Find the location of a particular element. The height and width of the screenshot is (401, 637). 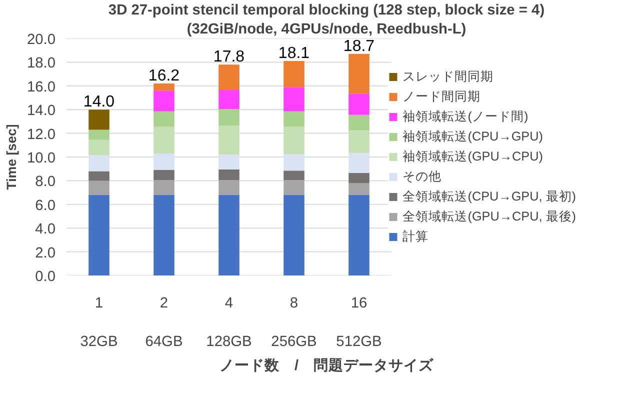

y-tick-label: 10.0 is located at coordinates (41, 158).